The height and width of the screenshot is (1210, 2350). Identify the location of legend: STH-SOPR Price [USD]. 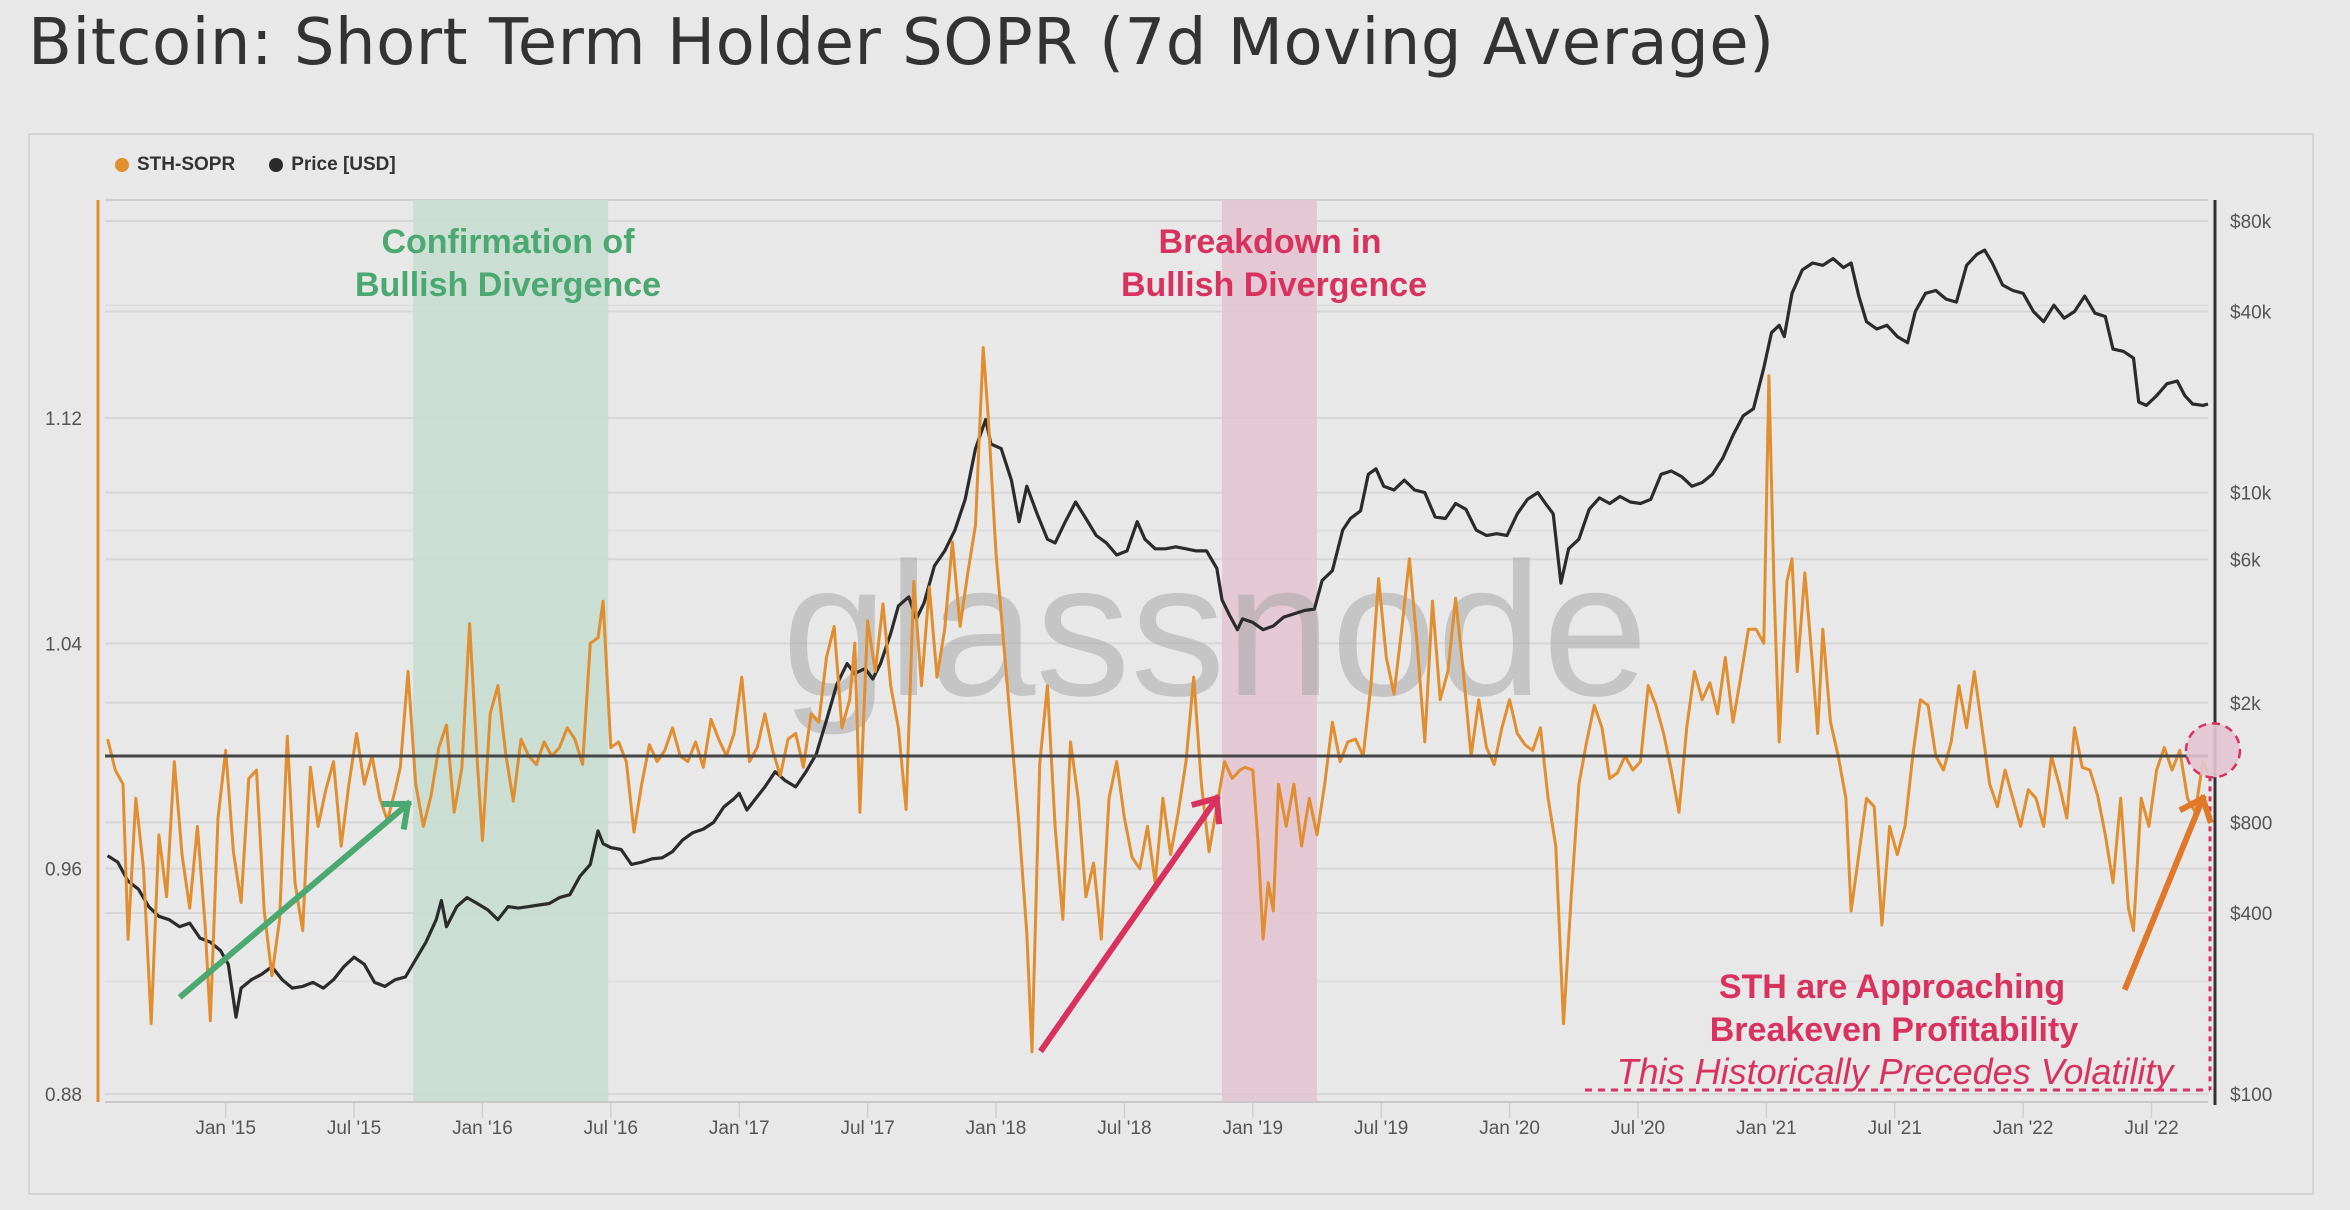
(255, 165).